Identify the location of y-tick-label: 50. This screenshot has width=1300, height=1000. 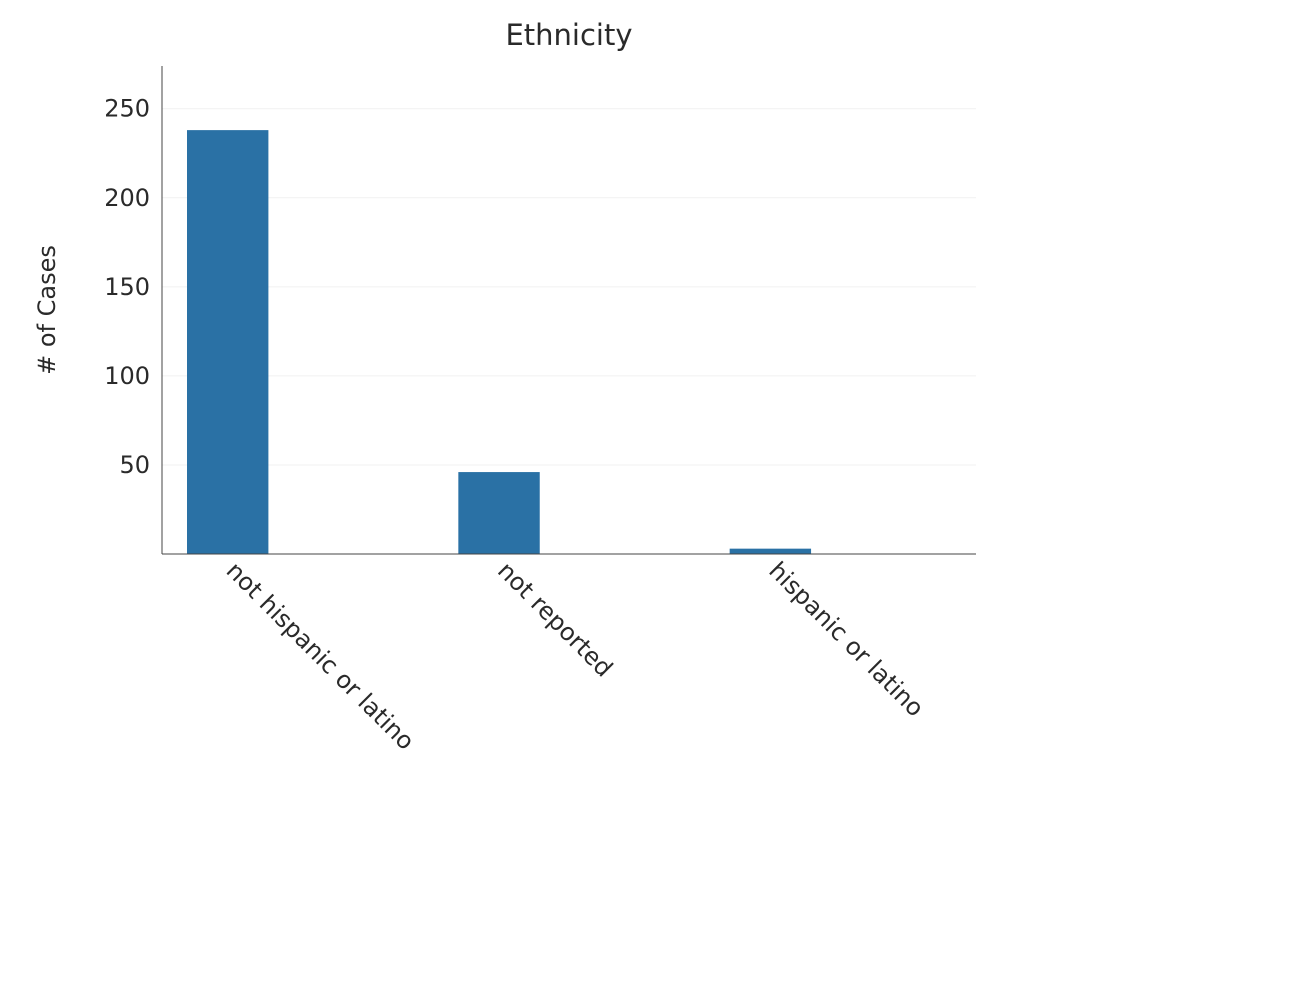
(134, 465).